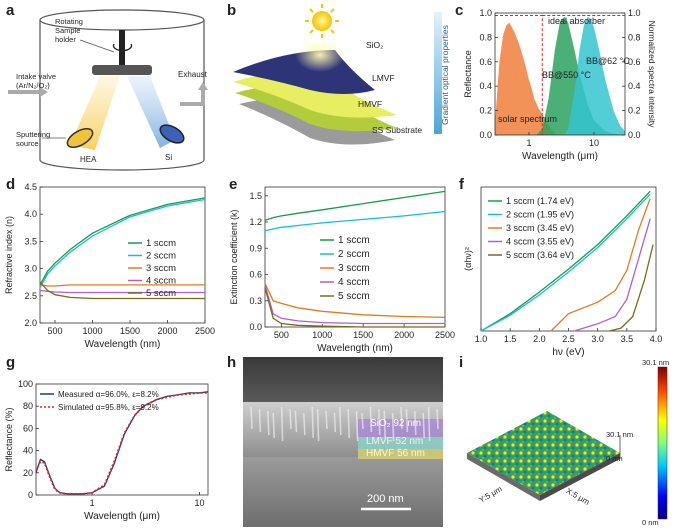 The width and height of the screenshot is (688, 529). I want to click on d-legend-label-3: 4 sccm, so click(161, 281).